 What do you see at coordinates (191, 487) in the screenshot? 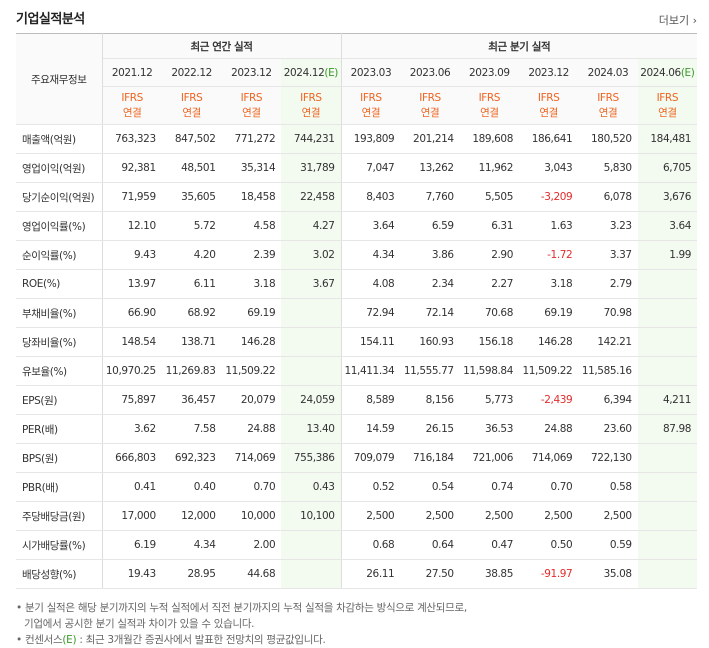
I see `data-cell: 0.40` at bounding box center [191, 487].